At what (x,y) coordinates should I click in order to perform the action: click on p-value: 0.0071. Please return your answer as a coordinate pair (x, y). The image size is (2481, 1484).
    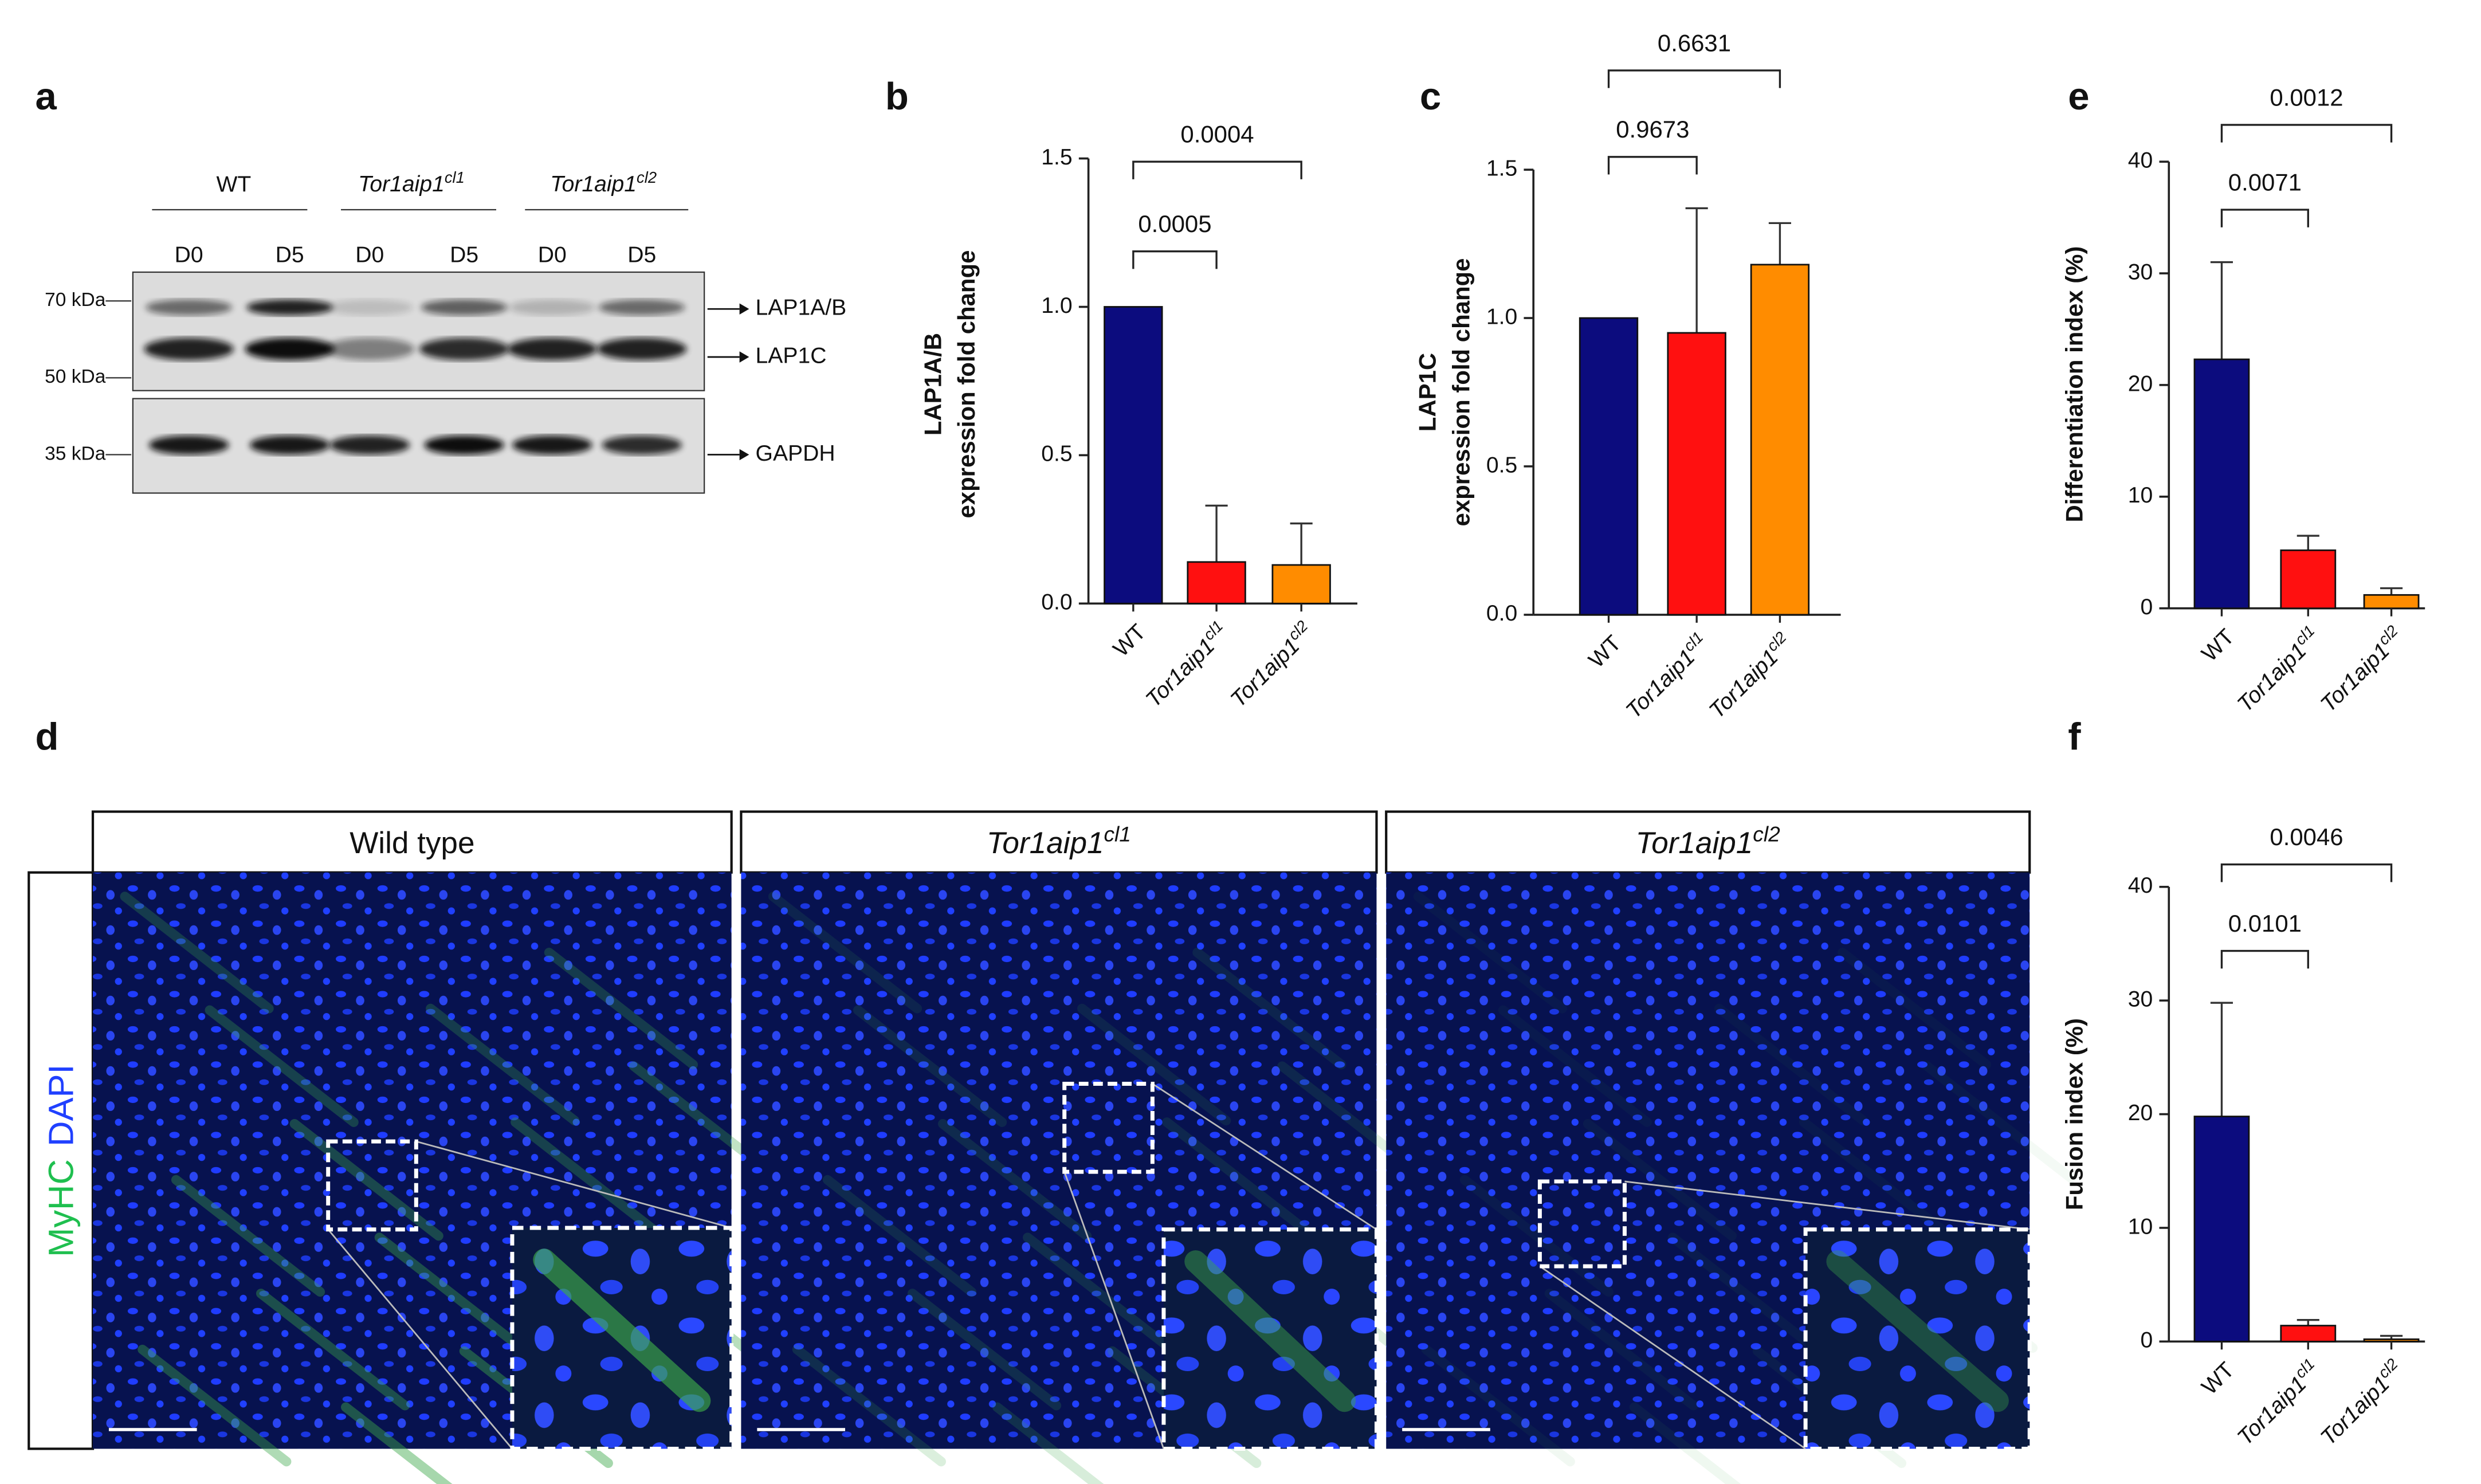
    Looking at the image, I should click on (2265, 181).